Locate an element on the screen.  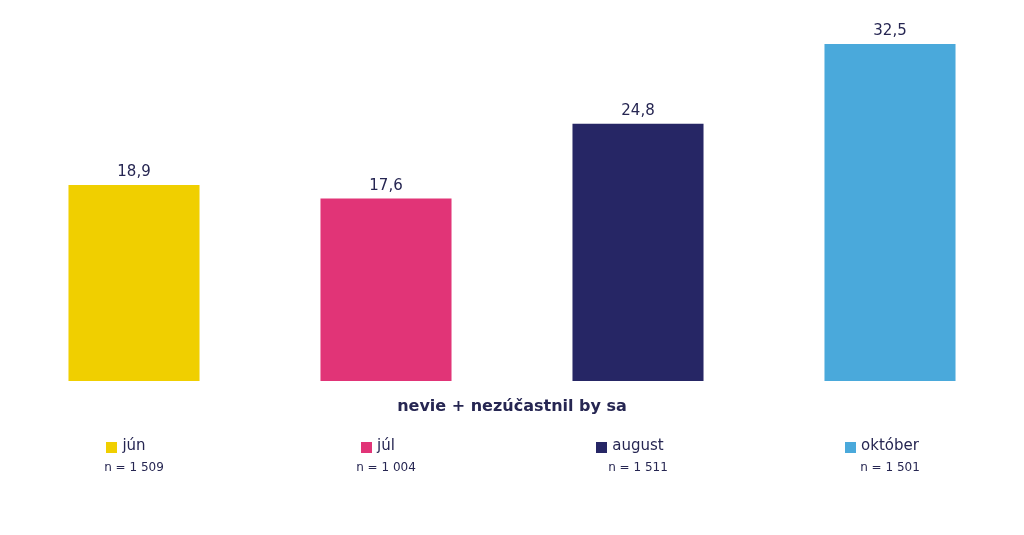
text: n = 1 509 is located at coordinates (134, 467).